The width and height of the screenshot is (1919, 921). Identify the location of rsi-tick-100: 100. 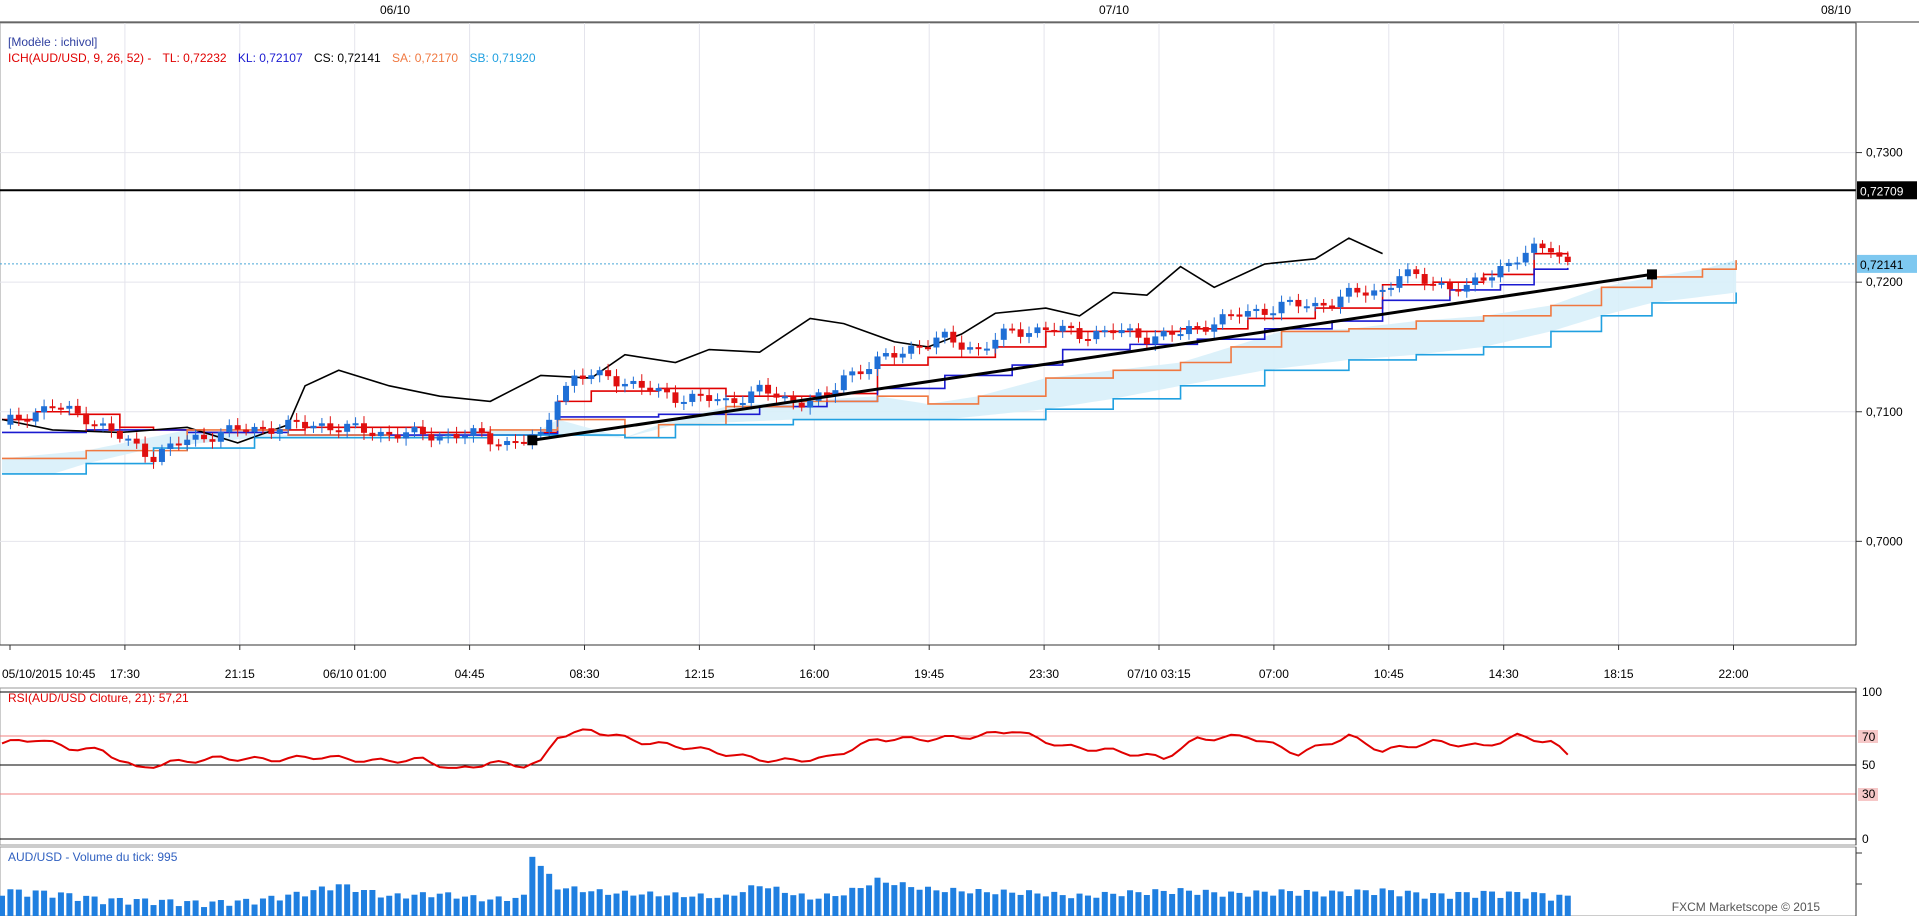
(1872, 692).